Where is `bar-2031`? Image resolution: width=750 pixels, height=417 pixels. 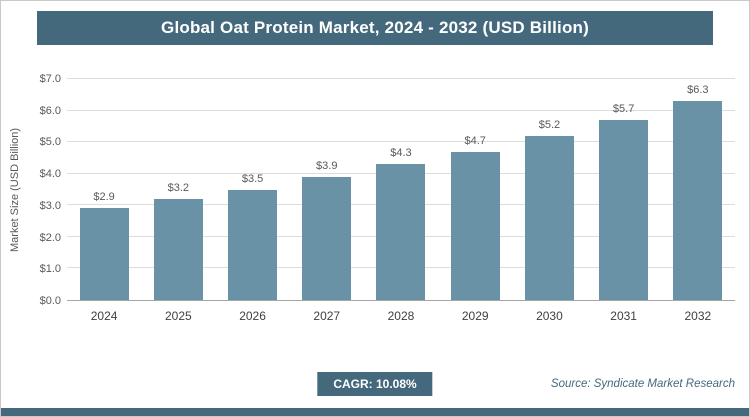 bar-2031 is located at coordinates (624, 210).